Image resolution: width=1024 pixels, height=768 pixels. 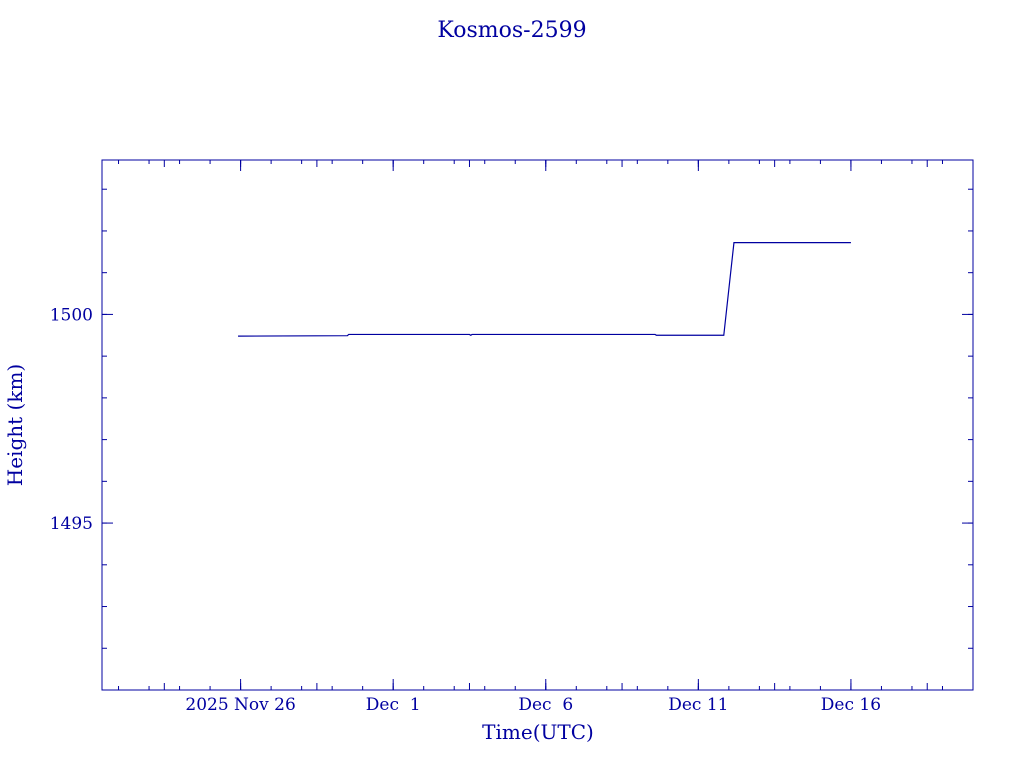 What do you see at coordinates (698, 705) in the screenshot?
I see `x-tick-label: Dec 11` at bounding box center [698, 705].